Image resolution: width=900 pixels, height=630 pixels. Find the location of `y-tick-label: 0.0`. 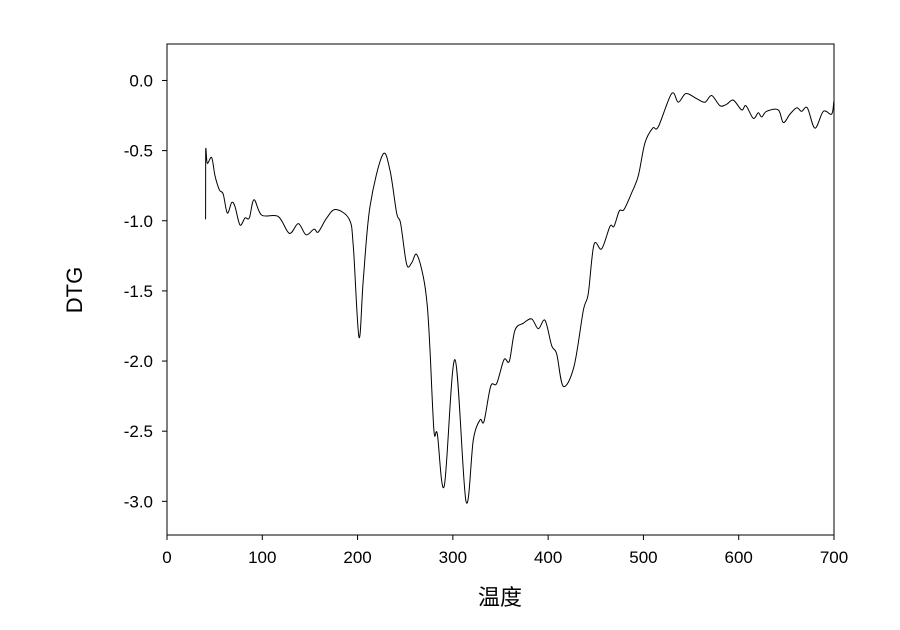

y-tick-label: 0.0 is located at coordinates (141, 80).